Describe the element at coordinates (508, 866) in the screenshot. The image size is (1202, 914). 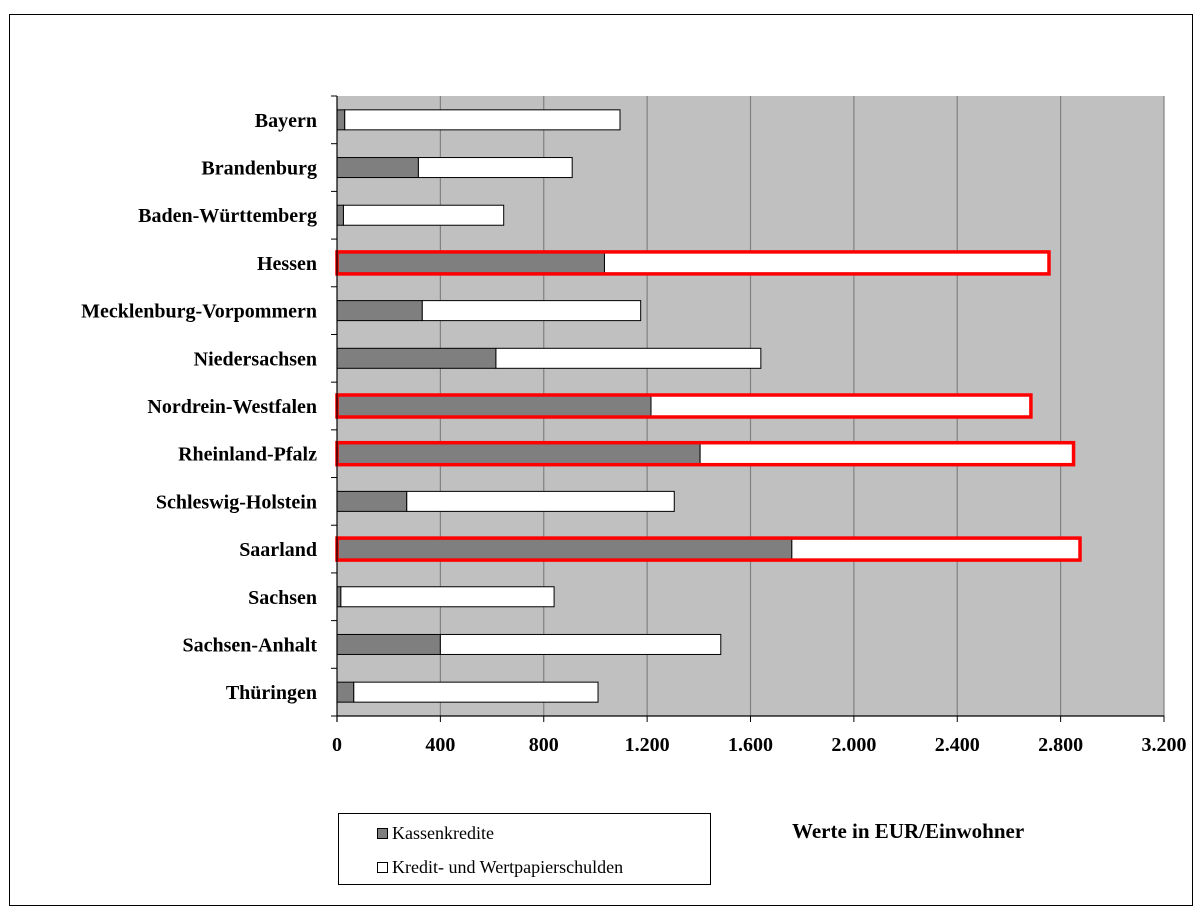
I see `legend-label-kreditschulden: Kredit- und Wertpapierschulden` at that location.